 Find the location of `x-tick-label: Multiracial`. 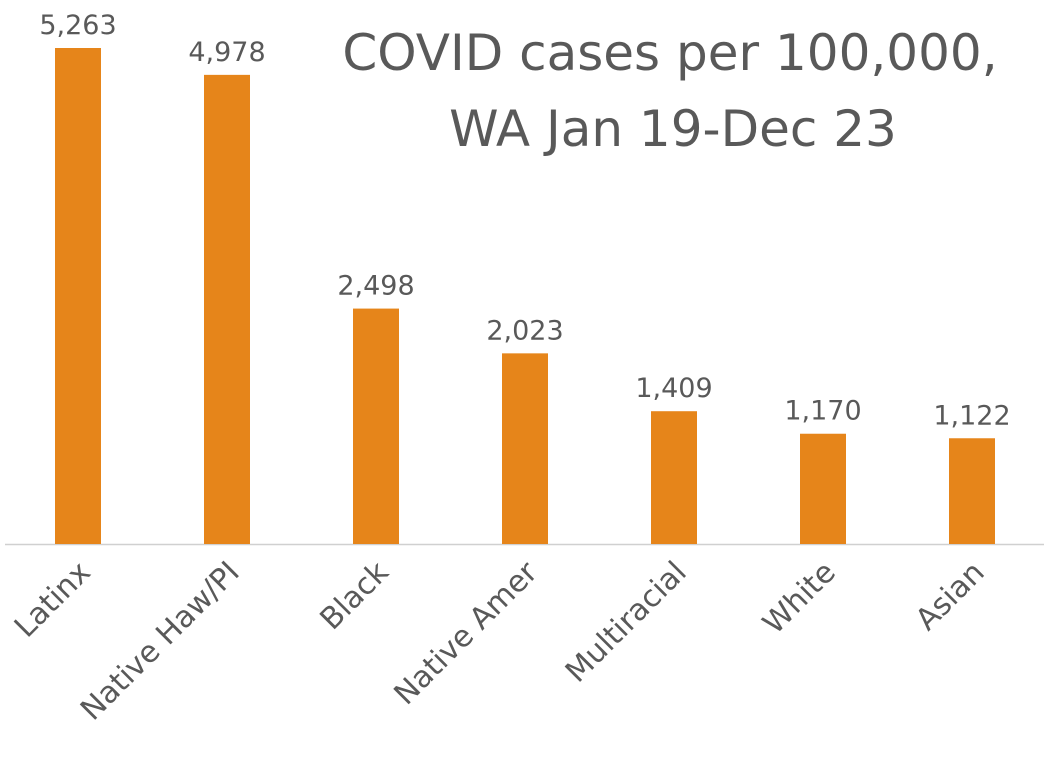

x-tick-label: Multiracial is located at coordinates (626, 622).